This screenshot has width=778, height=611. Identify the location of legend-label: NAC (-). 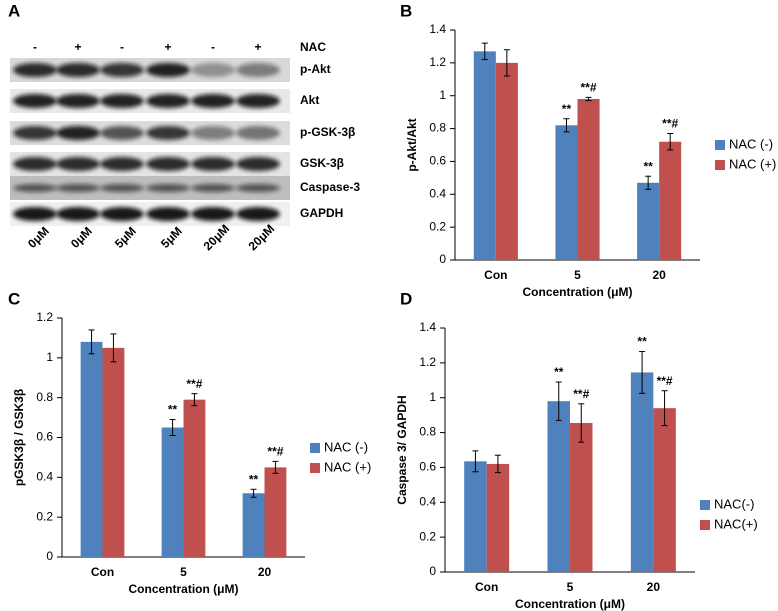
(346, 446).